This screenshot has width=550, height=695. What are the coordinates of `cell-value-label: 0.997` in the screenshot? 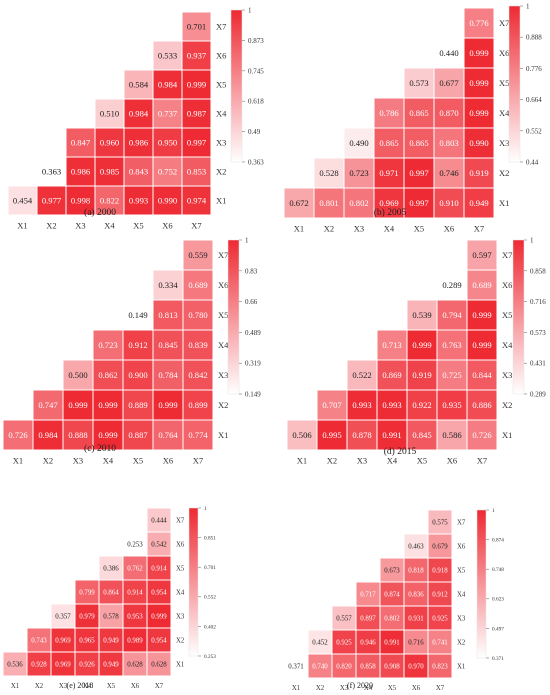 It's located at (419, 173).